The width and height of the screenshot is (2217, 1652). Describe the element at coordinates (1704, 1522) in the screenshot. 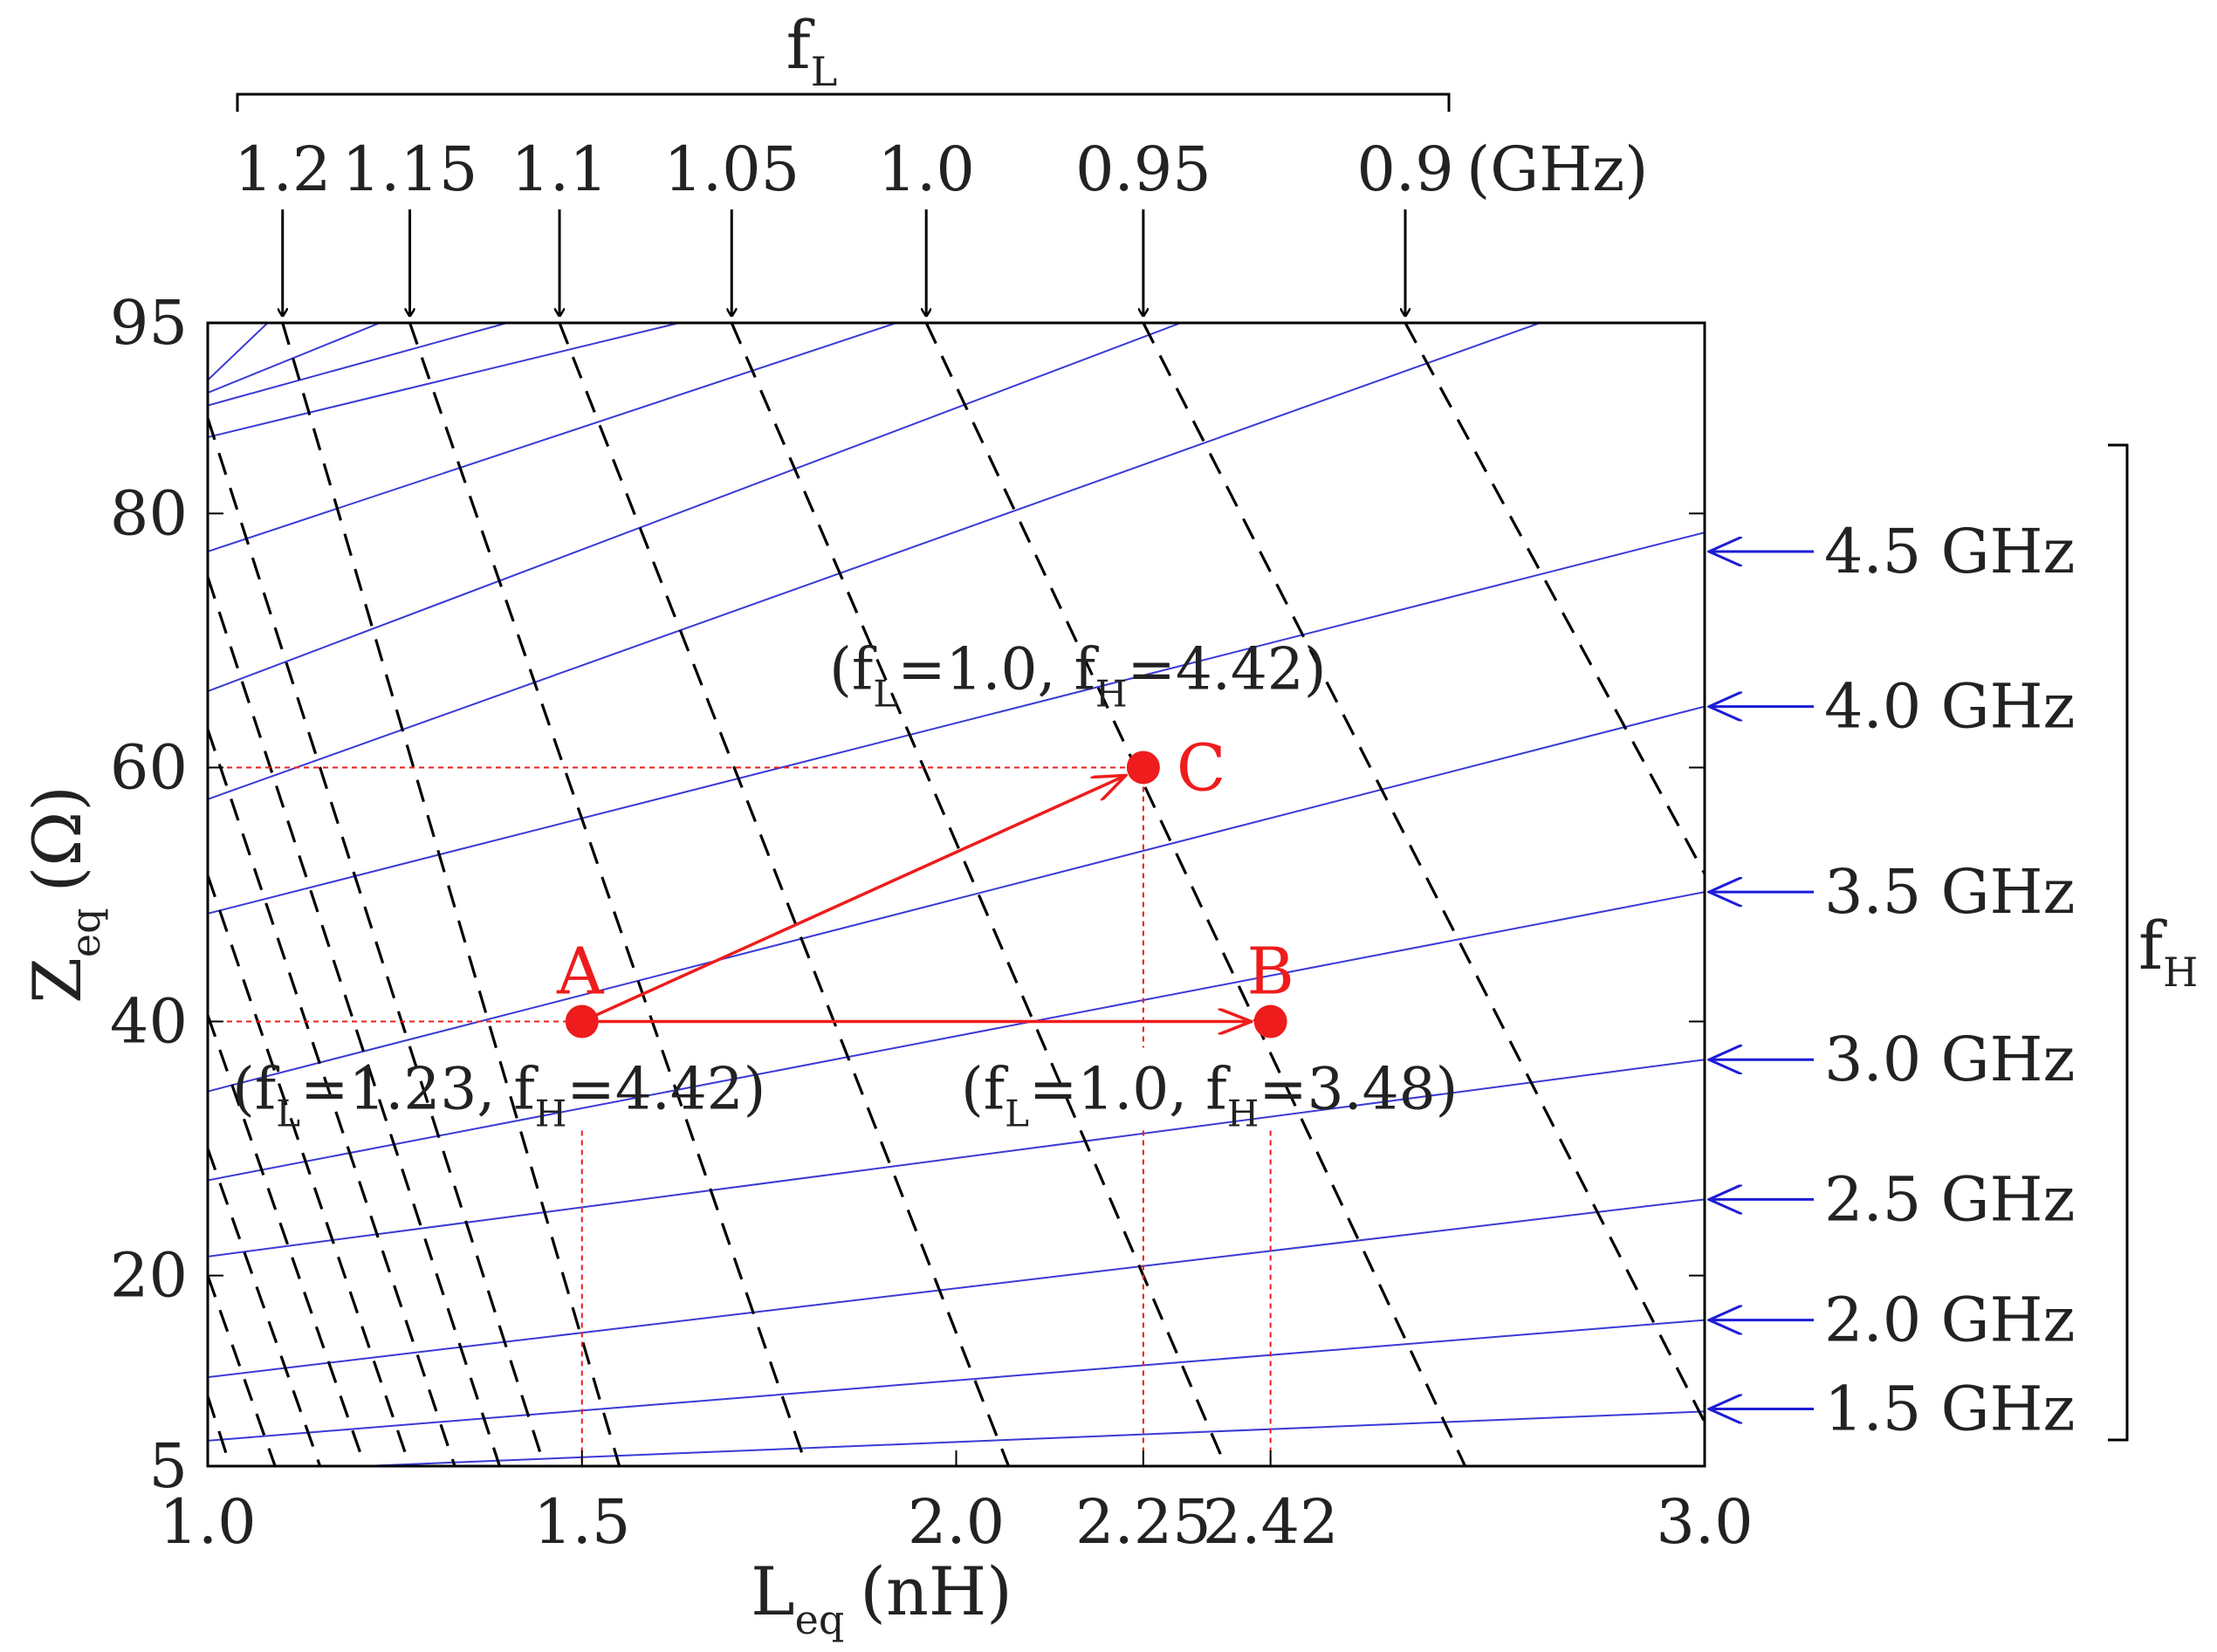

I see `x-tick-label: 3.0` at that location.